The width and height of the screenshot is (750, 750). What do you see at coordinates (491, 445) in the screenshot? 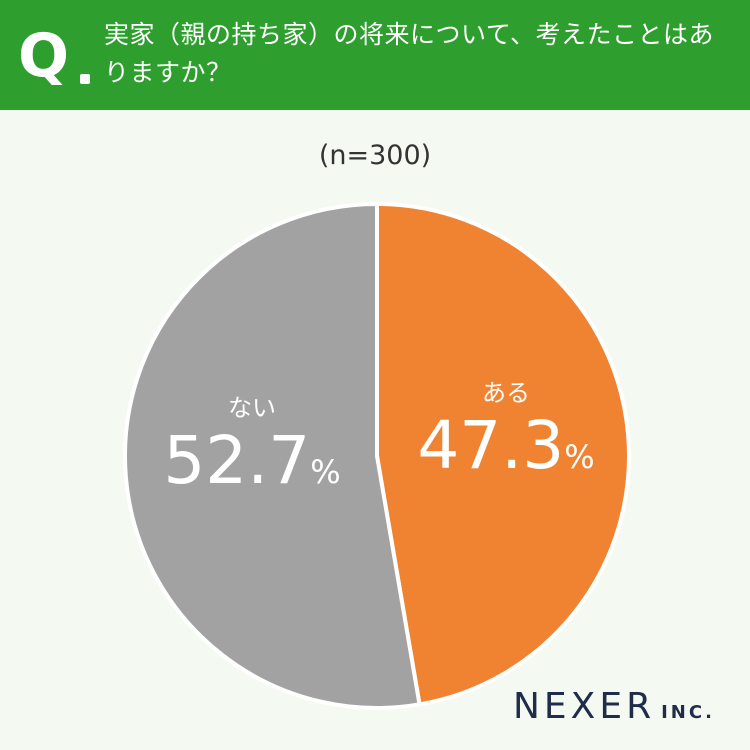
I see `label-aru-value: 47.3` at bounding box center [491, 445].